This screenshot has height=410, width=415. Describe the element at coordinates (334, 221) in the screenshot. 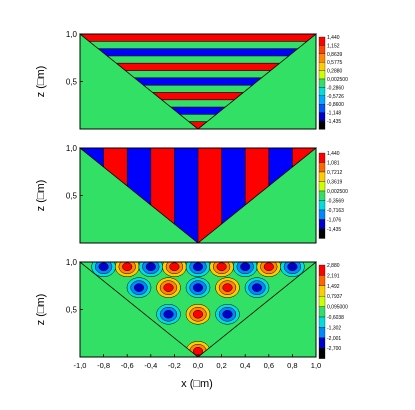

I see `colorbar-label: -1,076` at that location.